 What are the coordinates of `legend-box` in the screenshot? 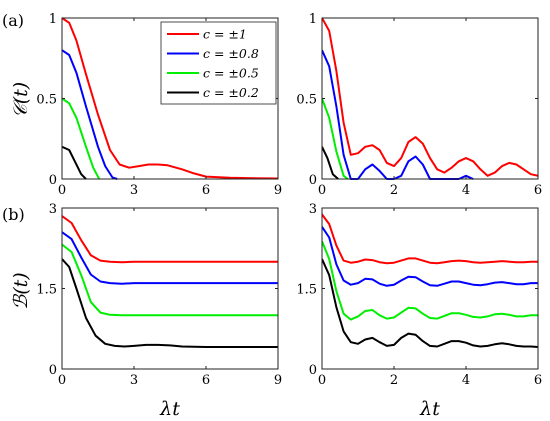 It's located at (218, 63).